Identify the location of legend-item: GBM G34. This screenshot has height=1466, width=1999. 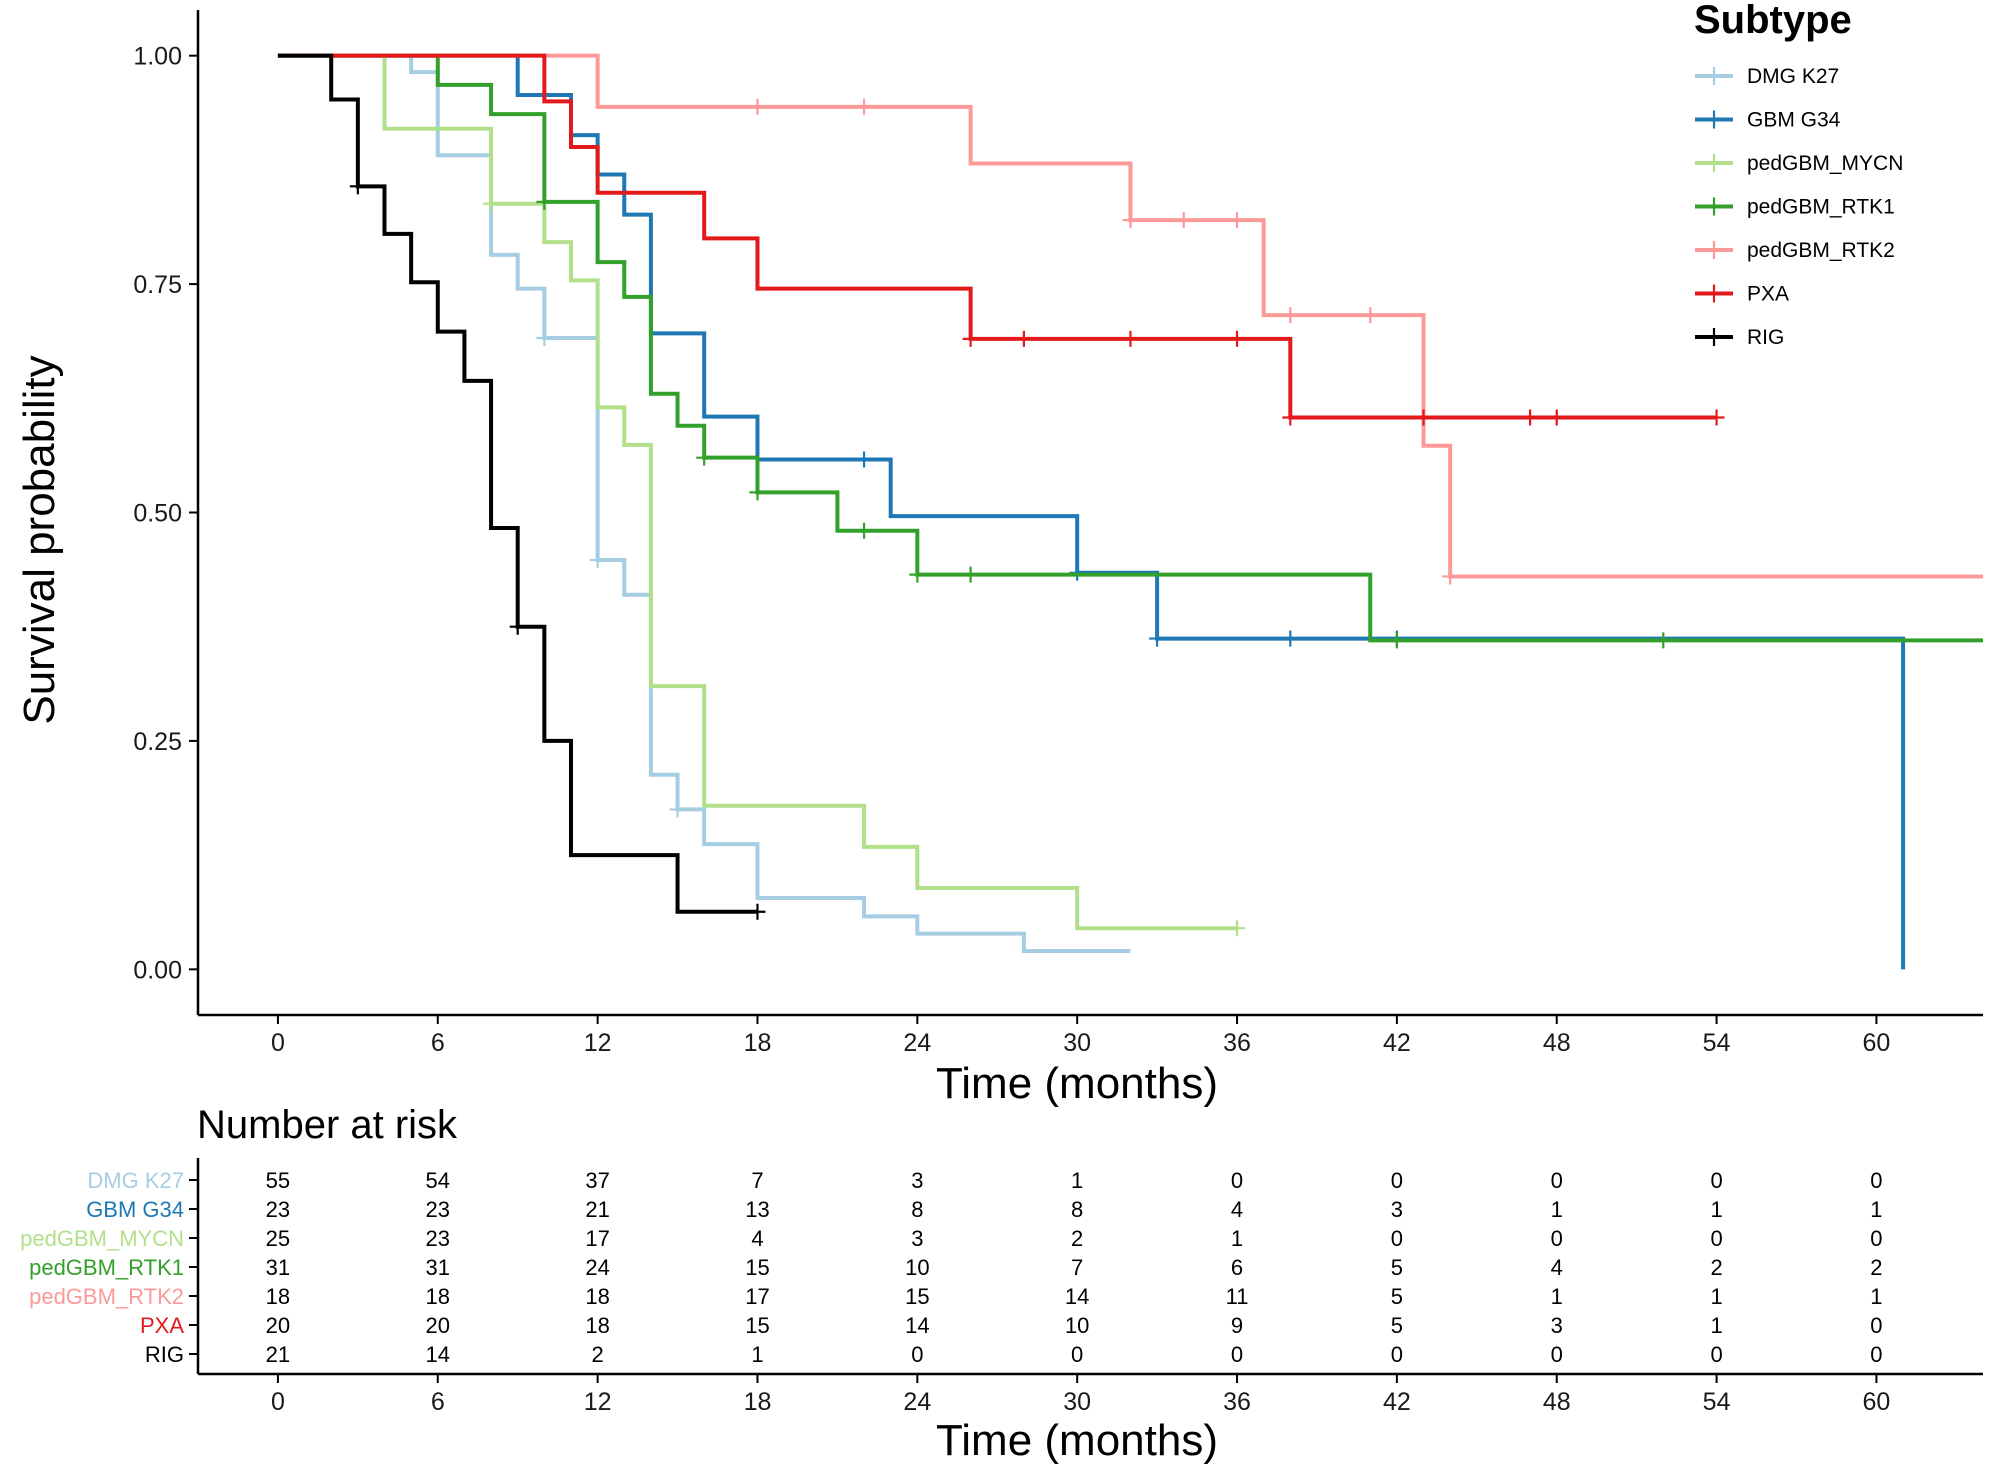
(1768, 120).